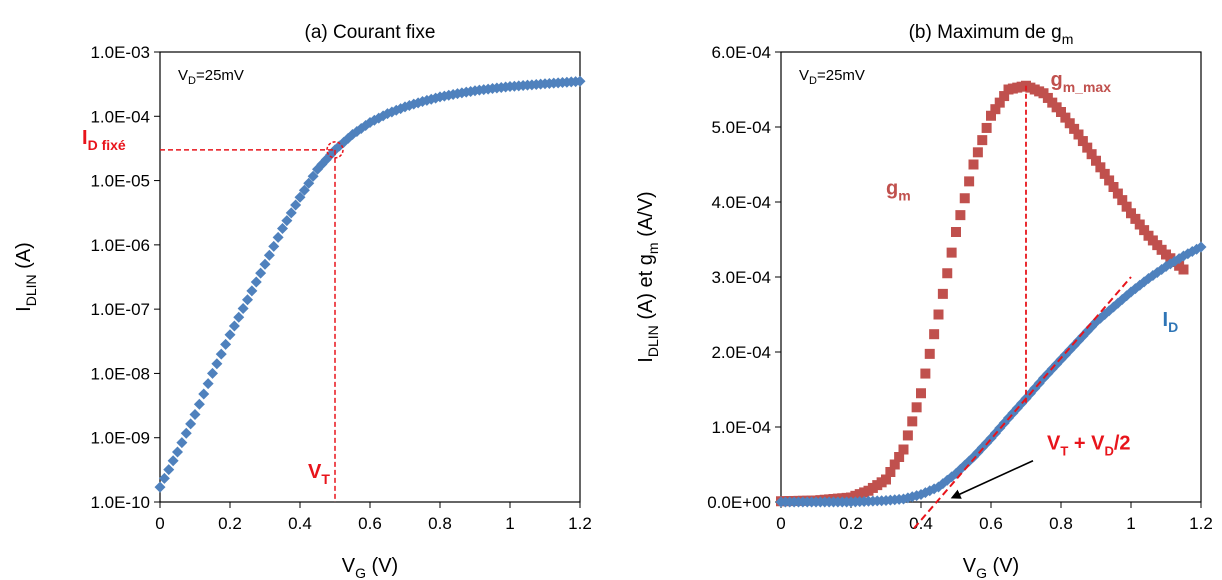 The image size is (1222, 580). Describe the element at coordinates (370, 567) in the screenshot. I see `panel-a-x-axis-title: VG (V)` at that location.